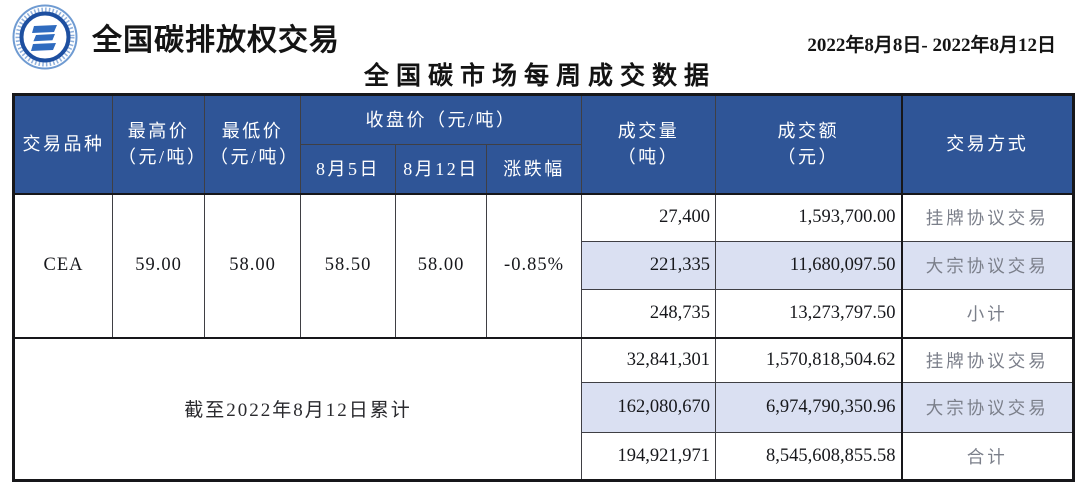  I want to click on volume-cell: 248,735, so click(649, 313).